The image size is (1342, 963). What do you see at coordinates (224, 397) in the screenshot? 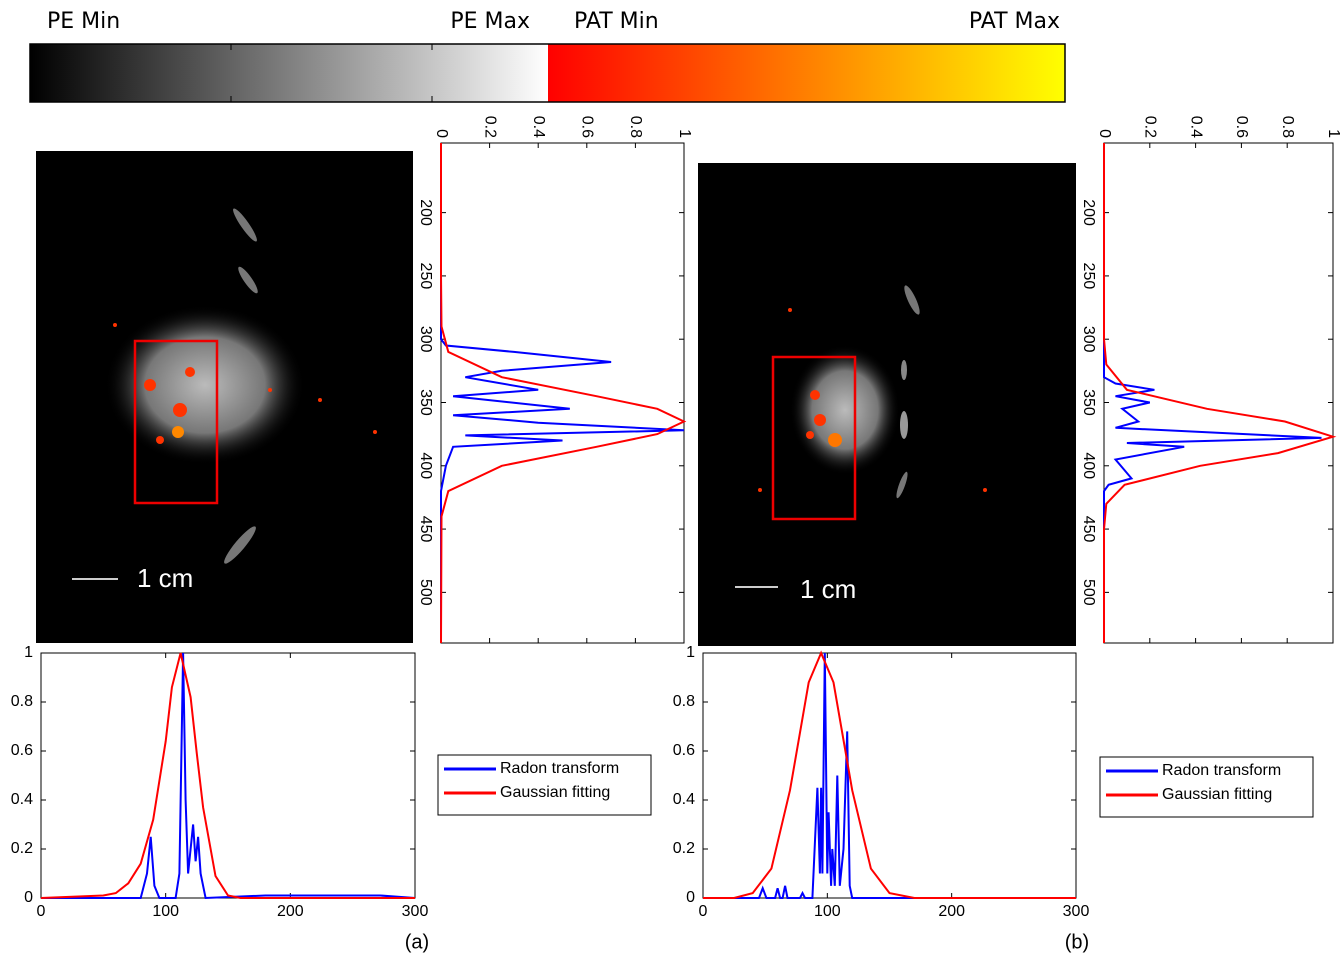
I see `image-a` at bounding box center [224, 397].